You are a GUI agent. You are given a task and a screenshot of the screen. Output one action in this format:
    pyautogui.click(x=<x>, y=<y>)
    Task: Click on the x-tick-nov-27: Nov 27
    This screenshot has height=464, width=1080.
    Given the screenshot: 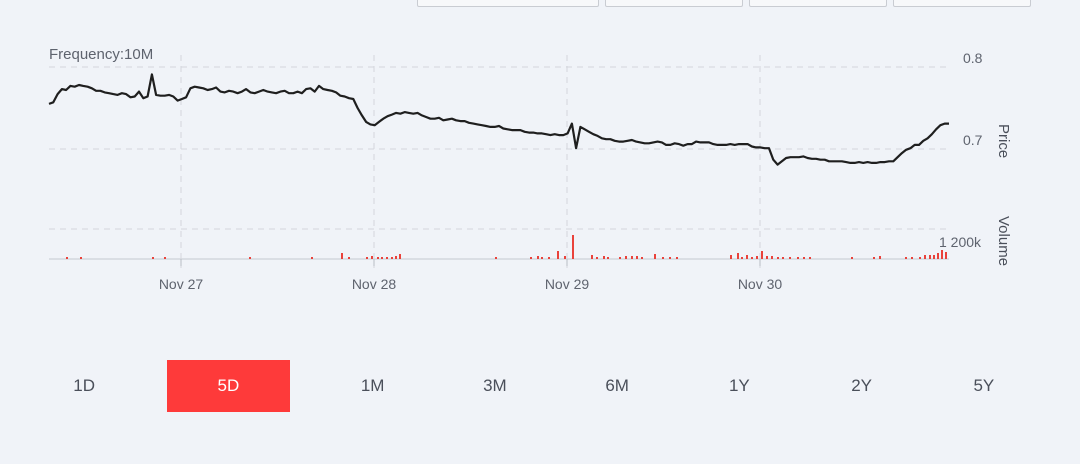 What is the action you would take?
    pyautogui.click(x=181, y=284)
    